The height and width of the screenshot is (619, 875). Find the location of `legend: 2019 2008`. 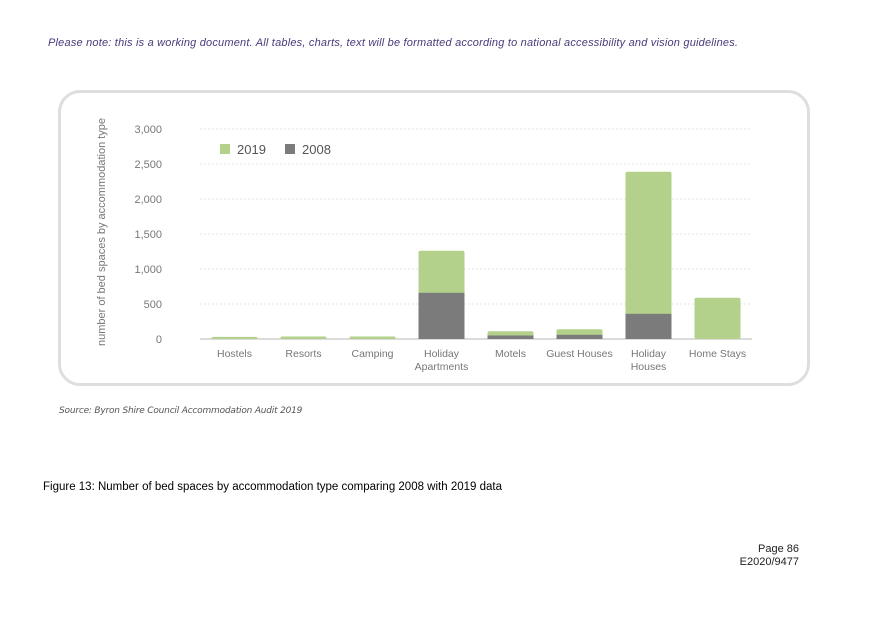

legend: 2019 2008 is located at coordinates (275, 149).